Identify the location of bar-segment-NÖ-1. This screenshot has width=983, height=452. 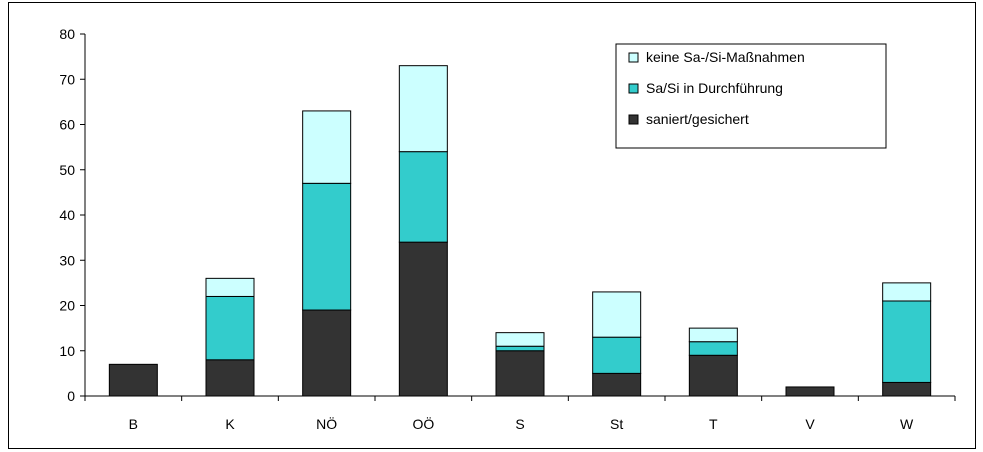
(327, 246).